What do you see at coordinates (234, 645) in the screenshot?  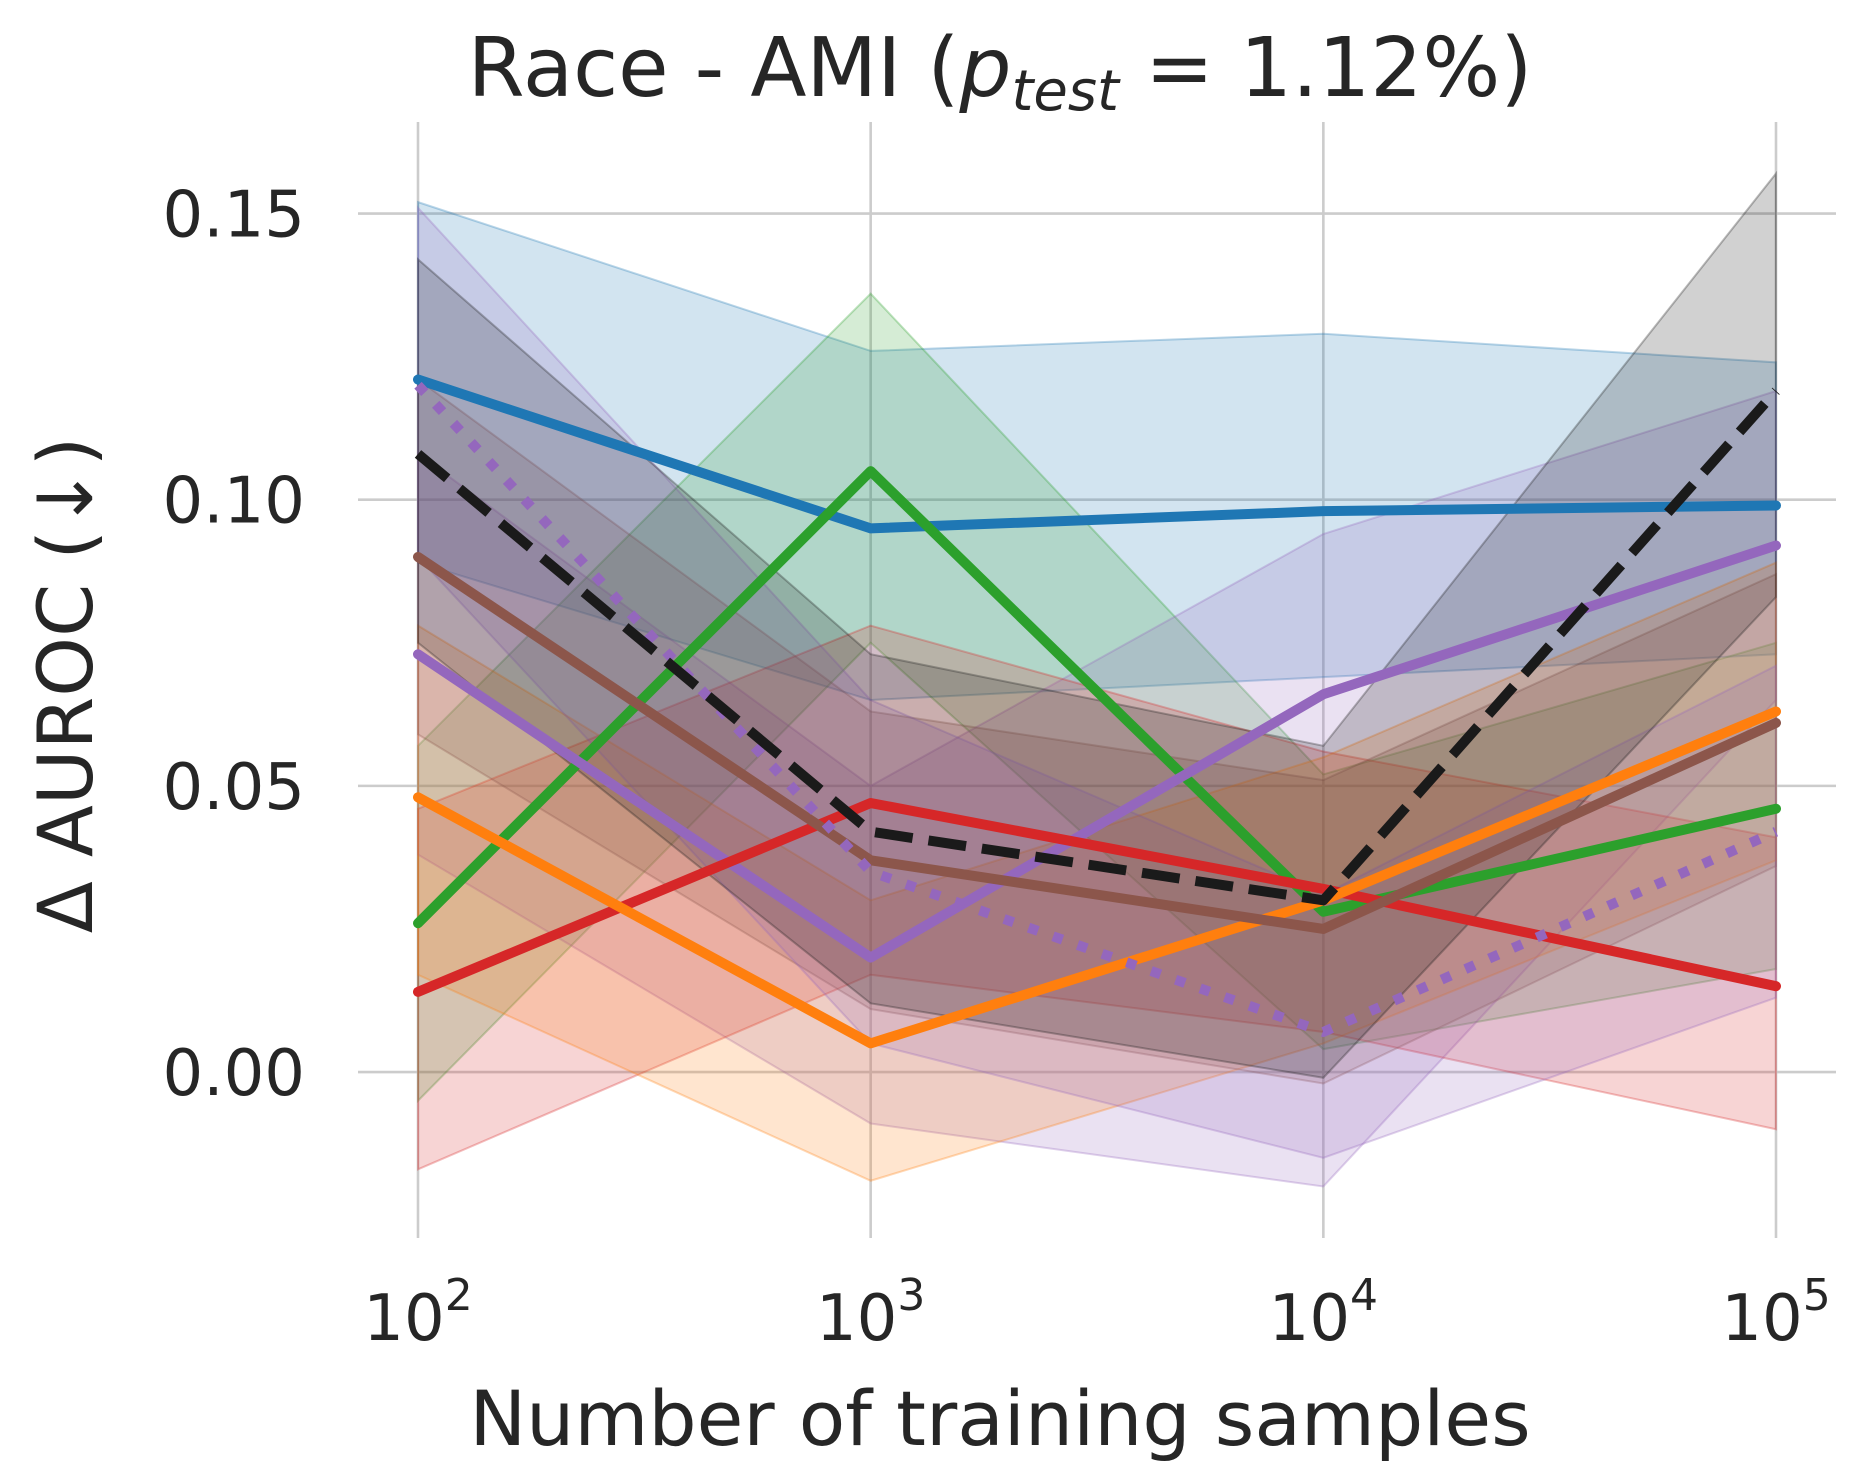 I see `y-tick-labels: 0.00 0.05 0.10 0.15` at bounding box center [234, 645].